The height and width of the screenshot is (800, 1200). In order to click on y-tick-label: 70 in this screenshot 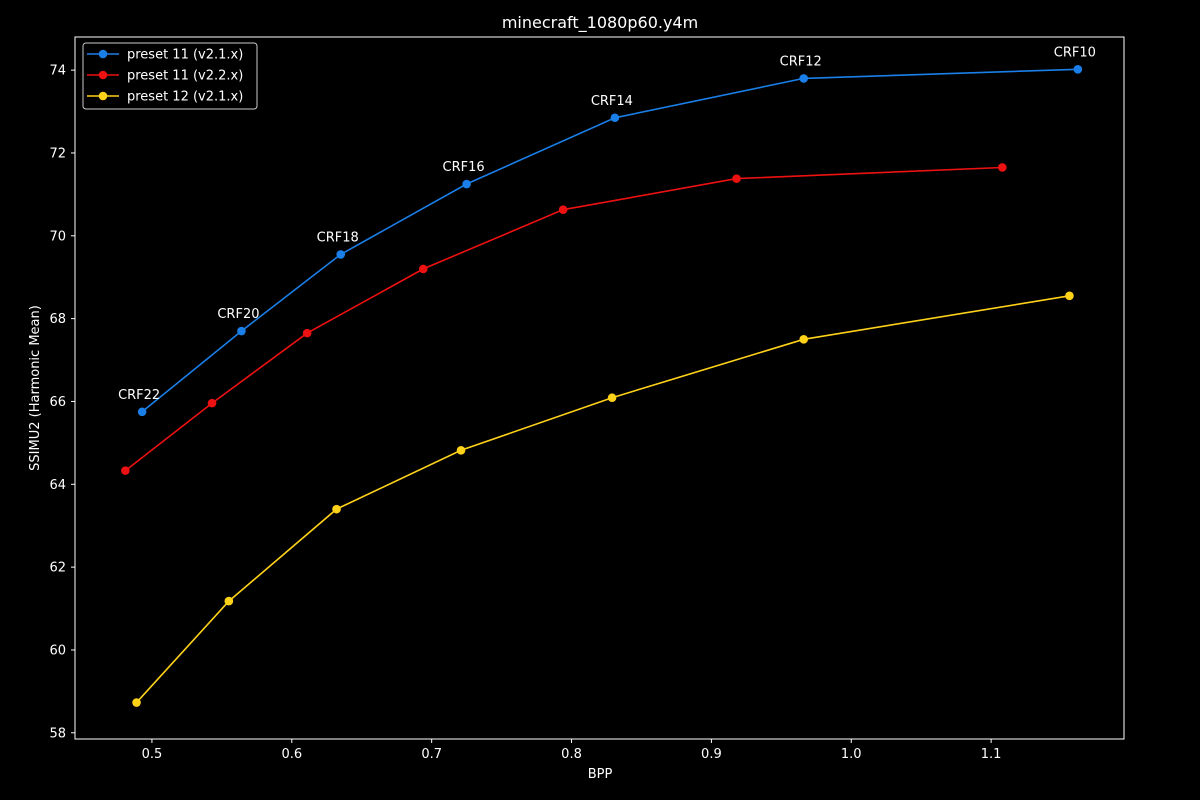, I will do `click(57, 236)`.